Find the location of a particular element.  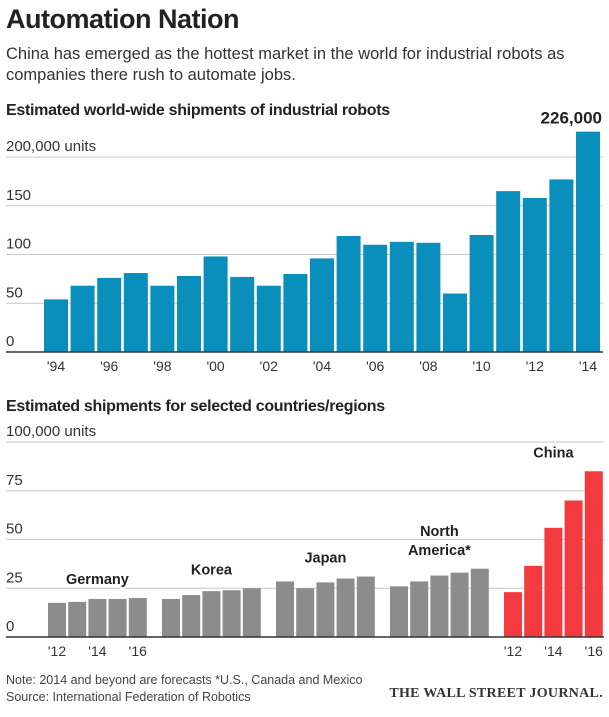

x-tick-label: '10 is located at coordinates (481, 366).